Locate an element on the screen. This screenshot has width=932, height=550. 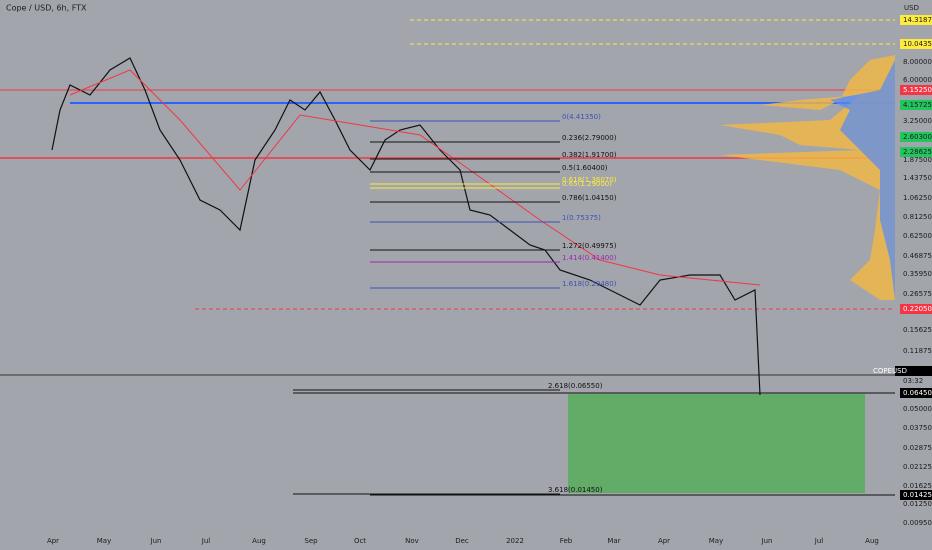
time-label: Oct is located at coordinates (360, 541).